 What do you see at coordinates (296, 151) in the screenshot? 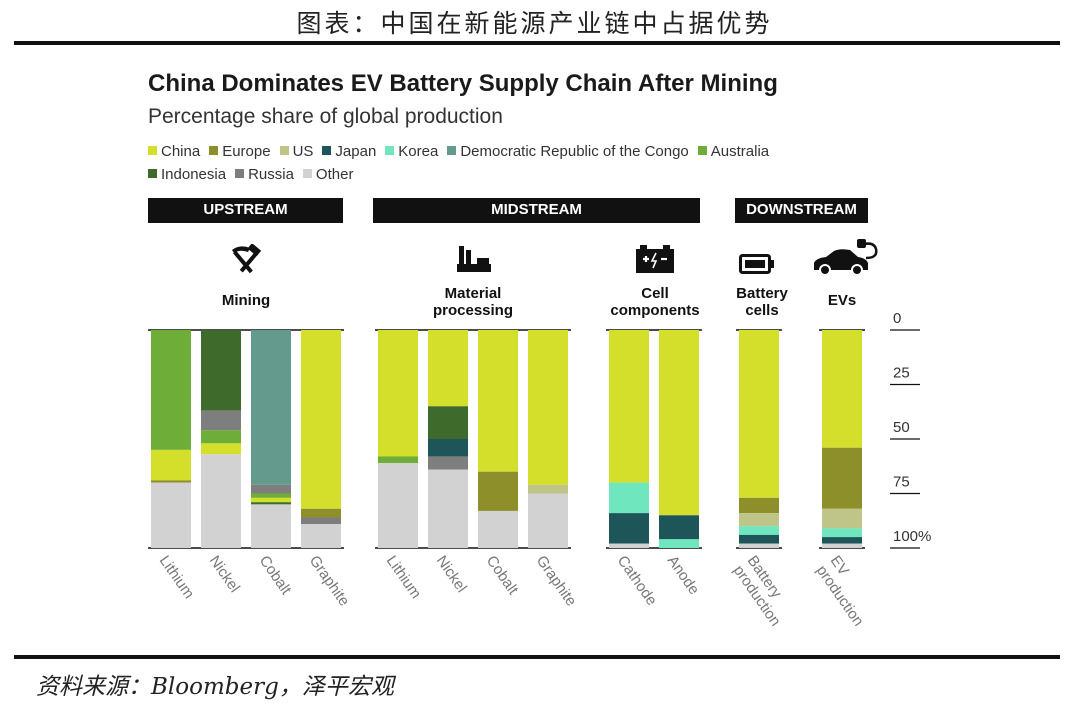
I see `legend-item-us: US` at bounding box center [296, 151].